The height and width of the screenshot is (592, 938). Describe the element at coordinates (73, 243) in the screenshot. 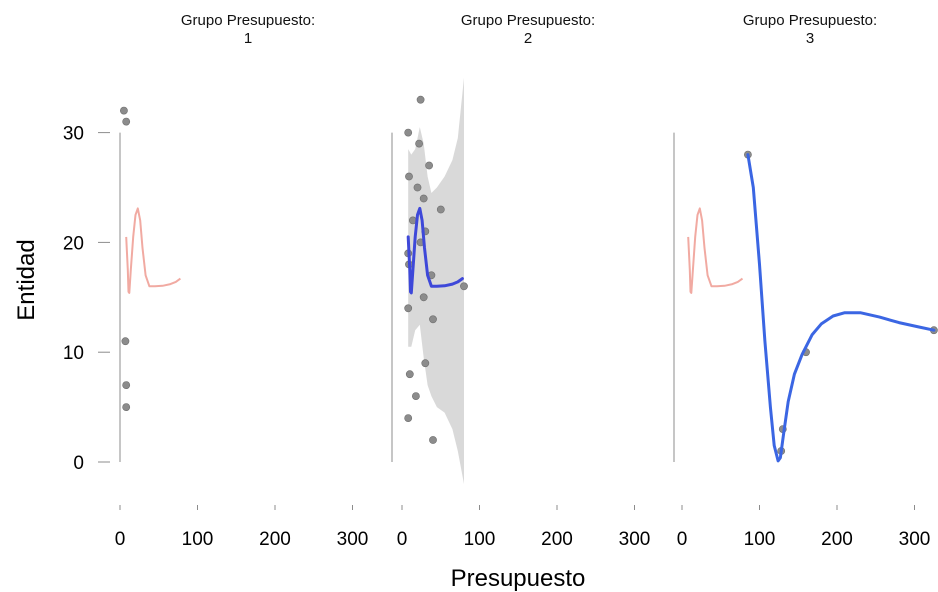

I see `y-tick-label: 20` at that location.